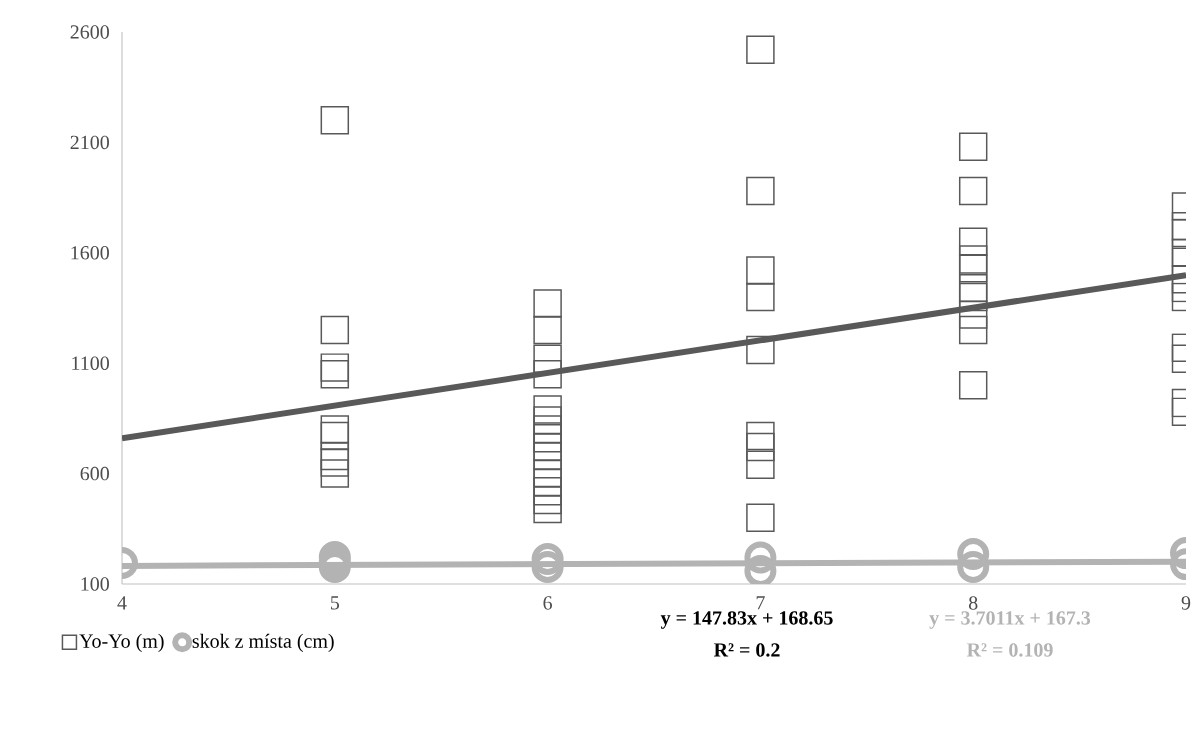 The image size is (1202, 749). Describe the element at coordinates (95, 584) in the screenshot. I see `y-tick-label: 100` at that location.